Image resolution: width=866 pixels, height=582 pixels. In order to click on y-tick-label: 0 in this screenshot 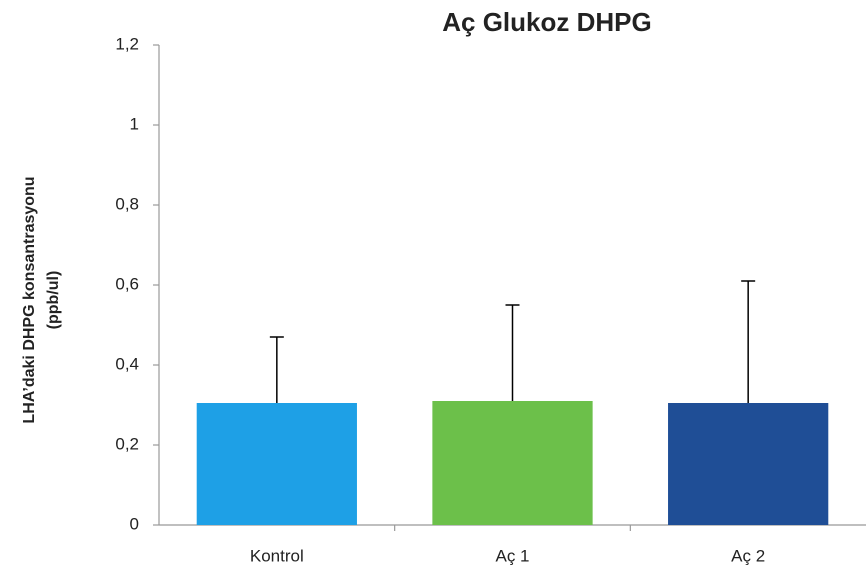, I will do `click(134, 523)`.